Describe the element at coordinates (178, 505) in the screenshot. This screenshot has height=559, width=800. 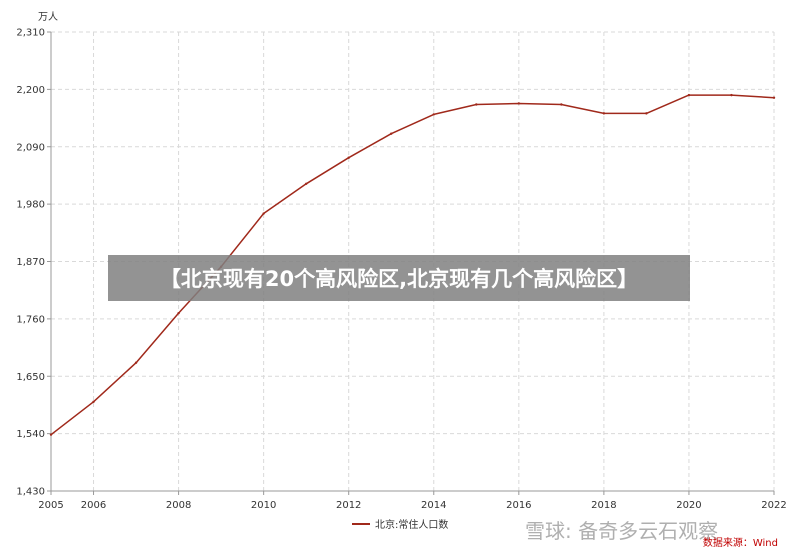
I see `x-tick-label: 2008` at that location.